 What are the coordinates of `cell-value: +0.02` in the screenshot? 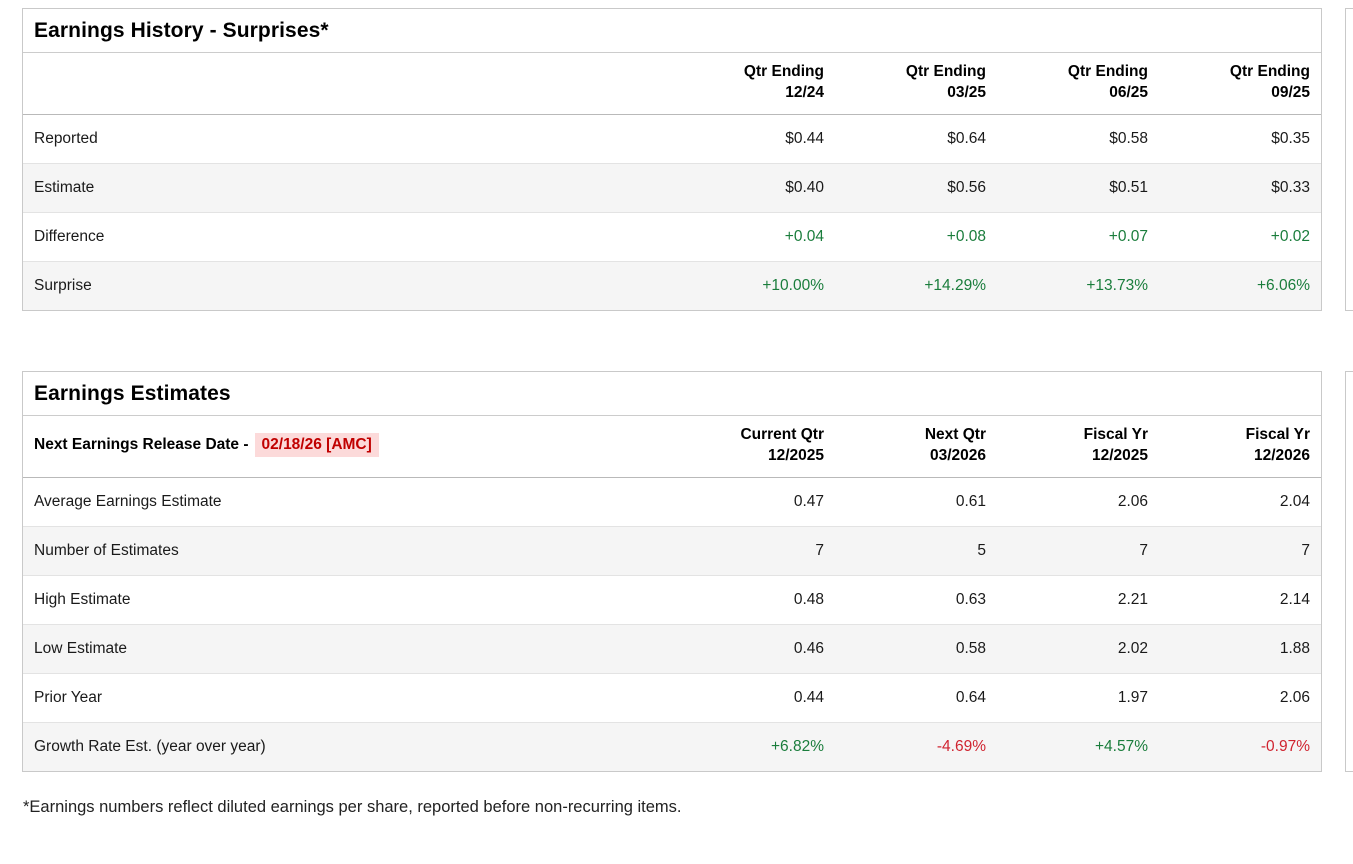 It's located at (1290, 236).